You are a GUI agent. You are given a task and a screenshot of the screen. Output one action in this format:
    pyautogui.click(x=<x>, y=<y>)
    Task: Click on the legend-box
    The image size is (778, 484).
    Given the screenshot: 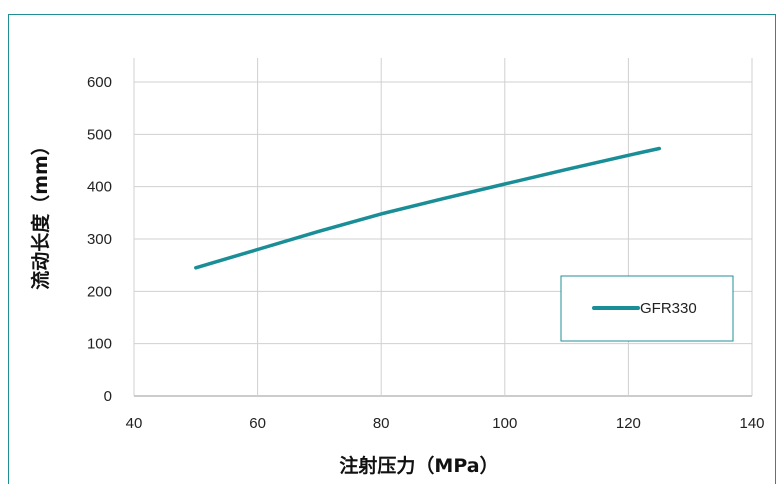 What is the action you would take?
    pyautogui.click(x=647, y=308)
    